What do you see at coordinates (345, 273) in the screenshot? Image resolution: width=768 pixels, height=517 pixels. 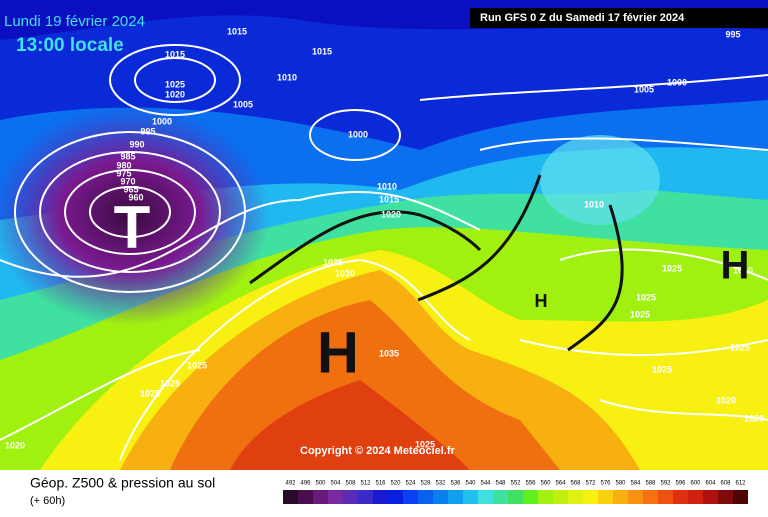 I see `isobar-label: 1030` at bounding box center [345, 273].